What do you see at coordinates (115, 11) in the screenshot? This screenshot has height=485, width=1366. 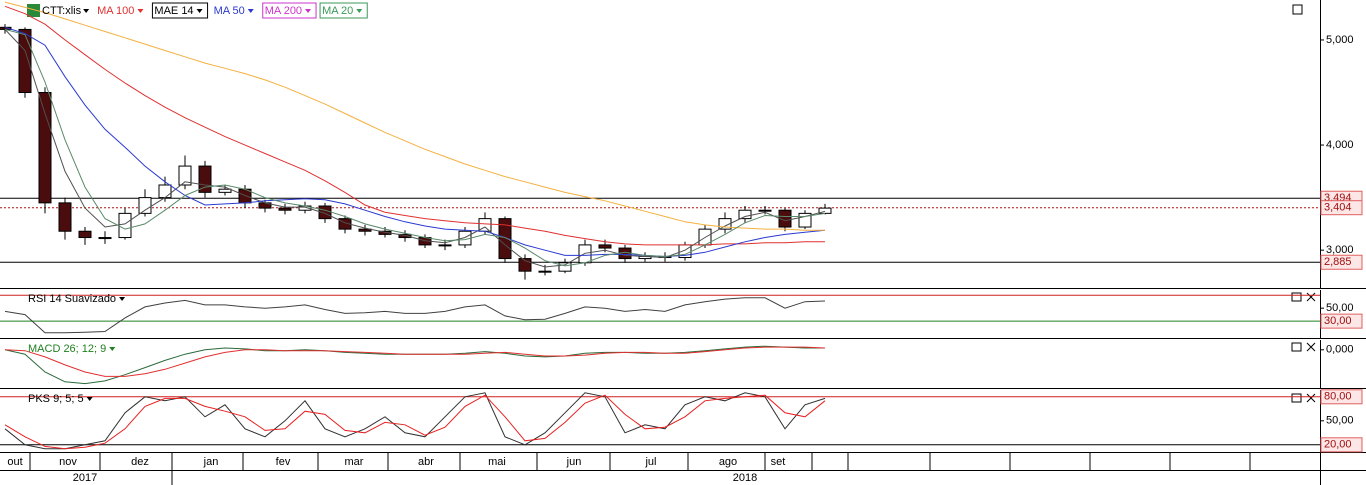 I see `legend-entry: MA 100` at bounding box center [115, 11].